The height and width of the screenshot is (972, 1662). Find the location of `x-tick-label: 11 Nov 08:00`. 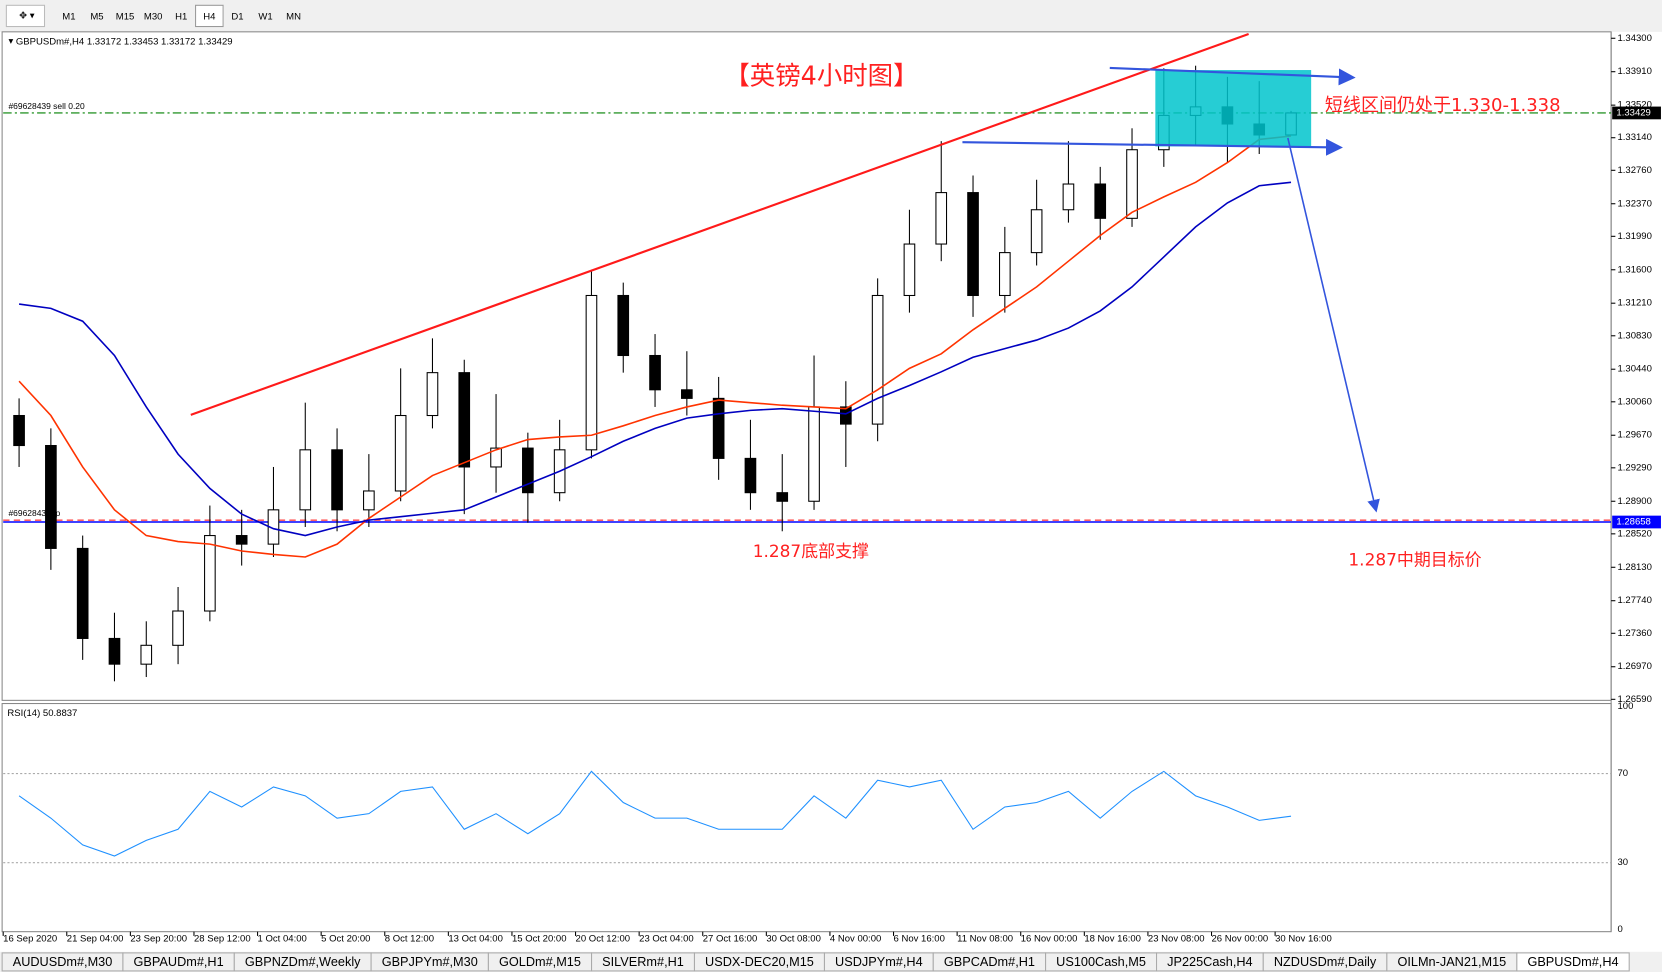

x-tick-label: 11 Nov 08:00 is located at coordinates (985, 939).